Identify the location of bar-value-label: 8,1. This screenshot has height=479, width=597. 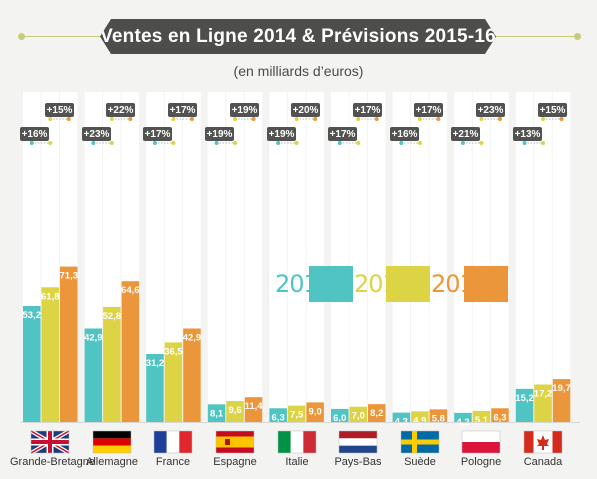
(217, 413).